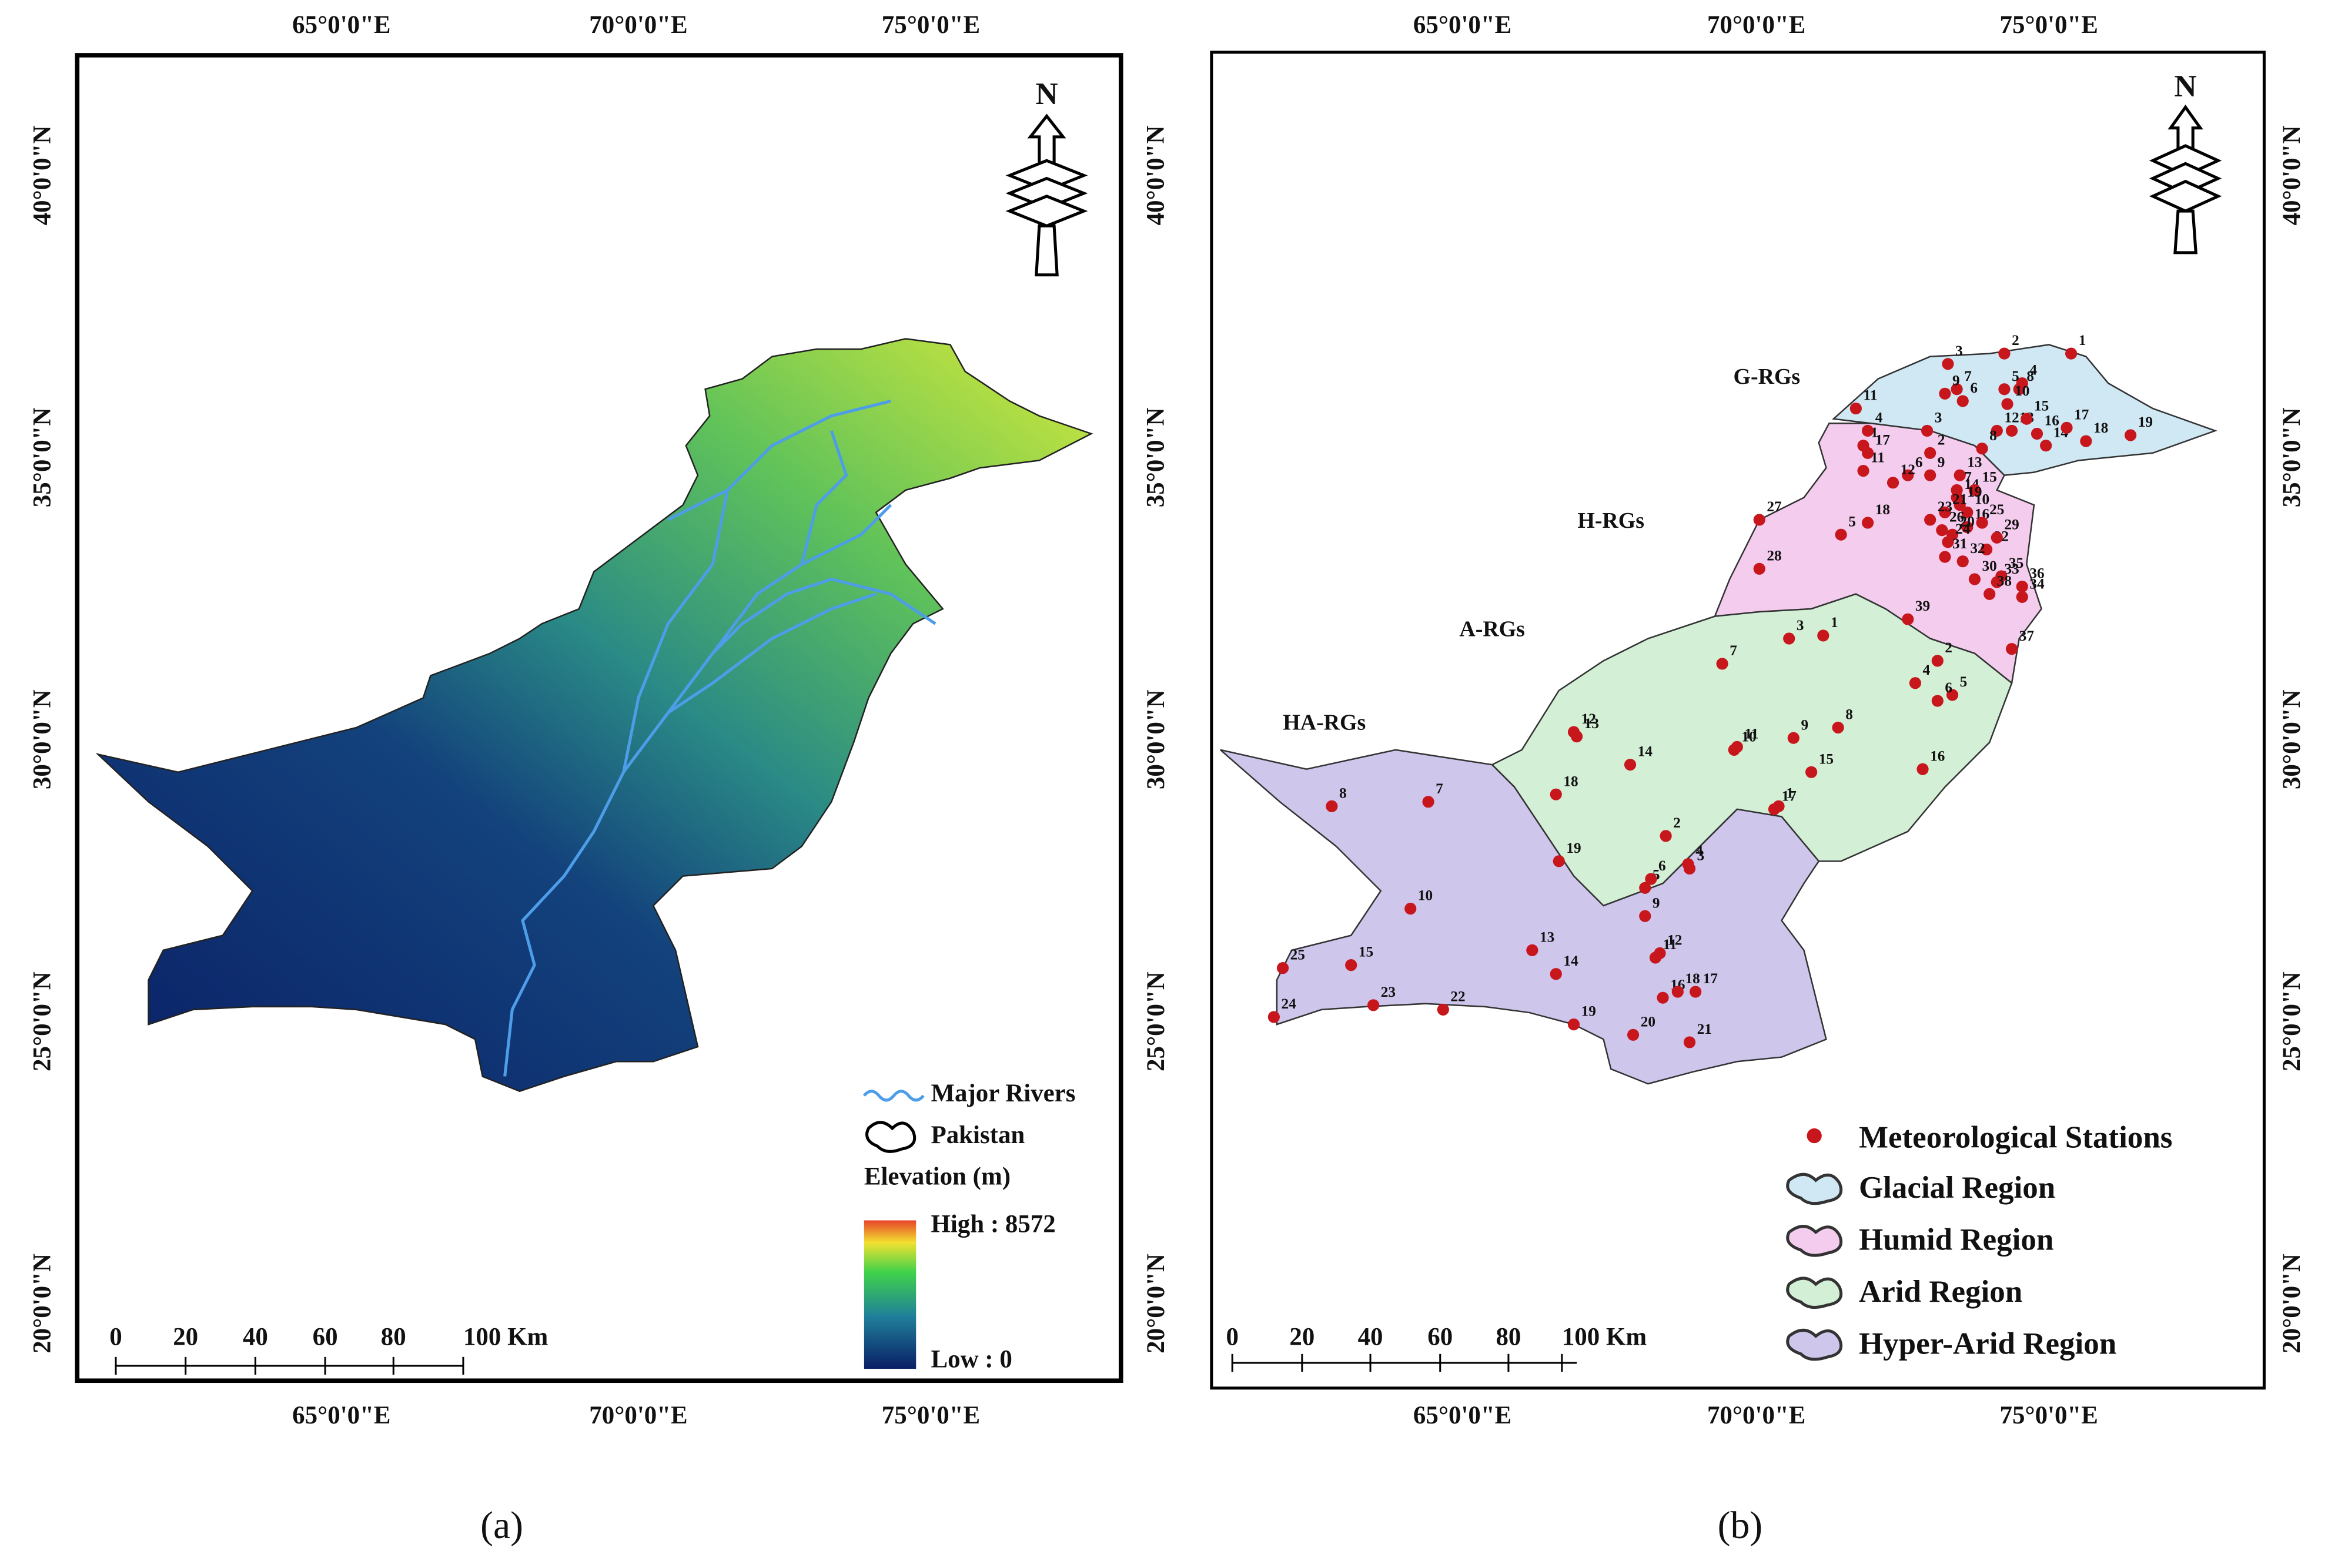 Image resolution: width=2328 pixels, height=1568 pixels. Describe the element at coordinates (1959, 499) in the screenshot. I see `station-label: 21` at that location.